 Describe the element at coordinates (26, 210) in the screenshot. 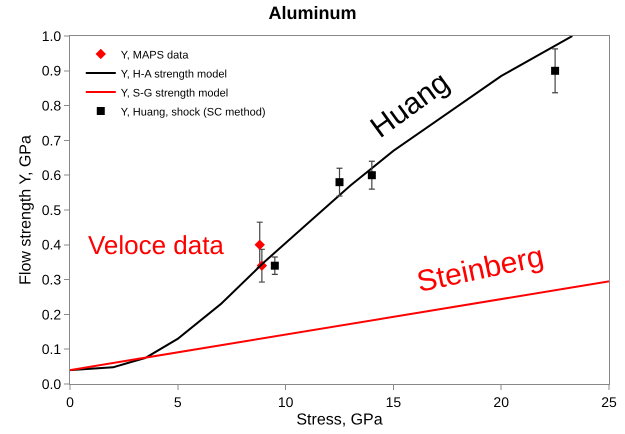

I see `y-axis-title: Flow strength Y, GPa` at that location.